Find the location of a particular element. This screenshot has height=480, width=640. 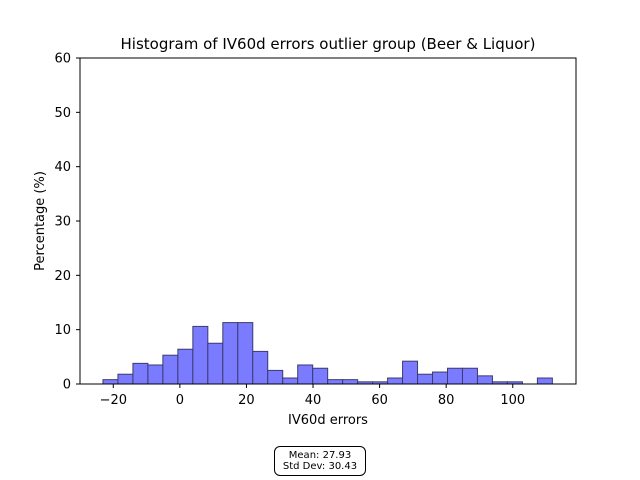

x-axis-ticks: −20 0 20 40 60 80 100 is located at coordinates (312, 396).